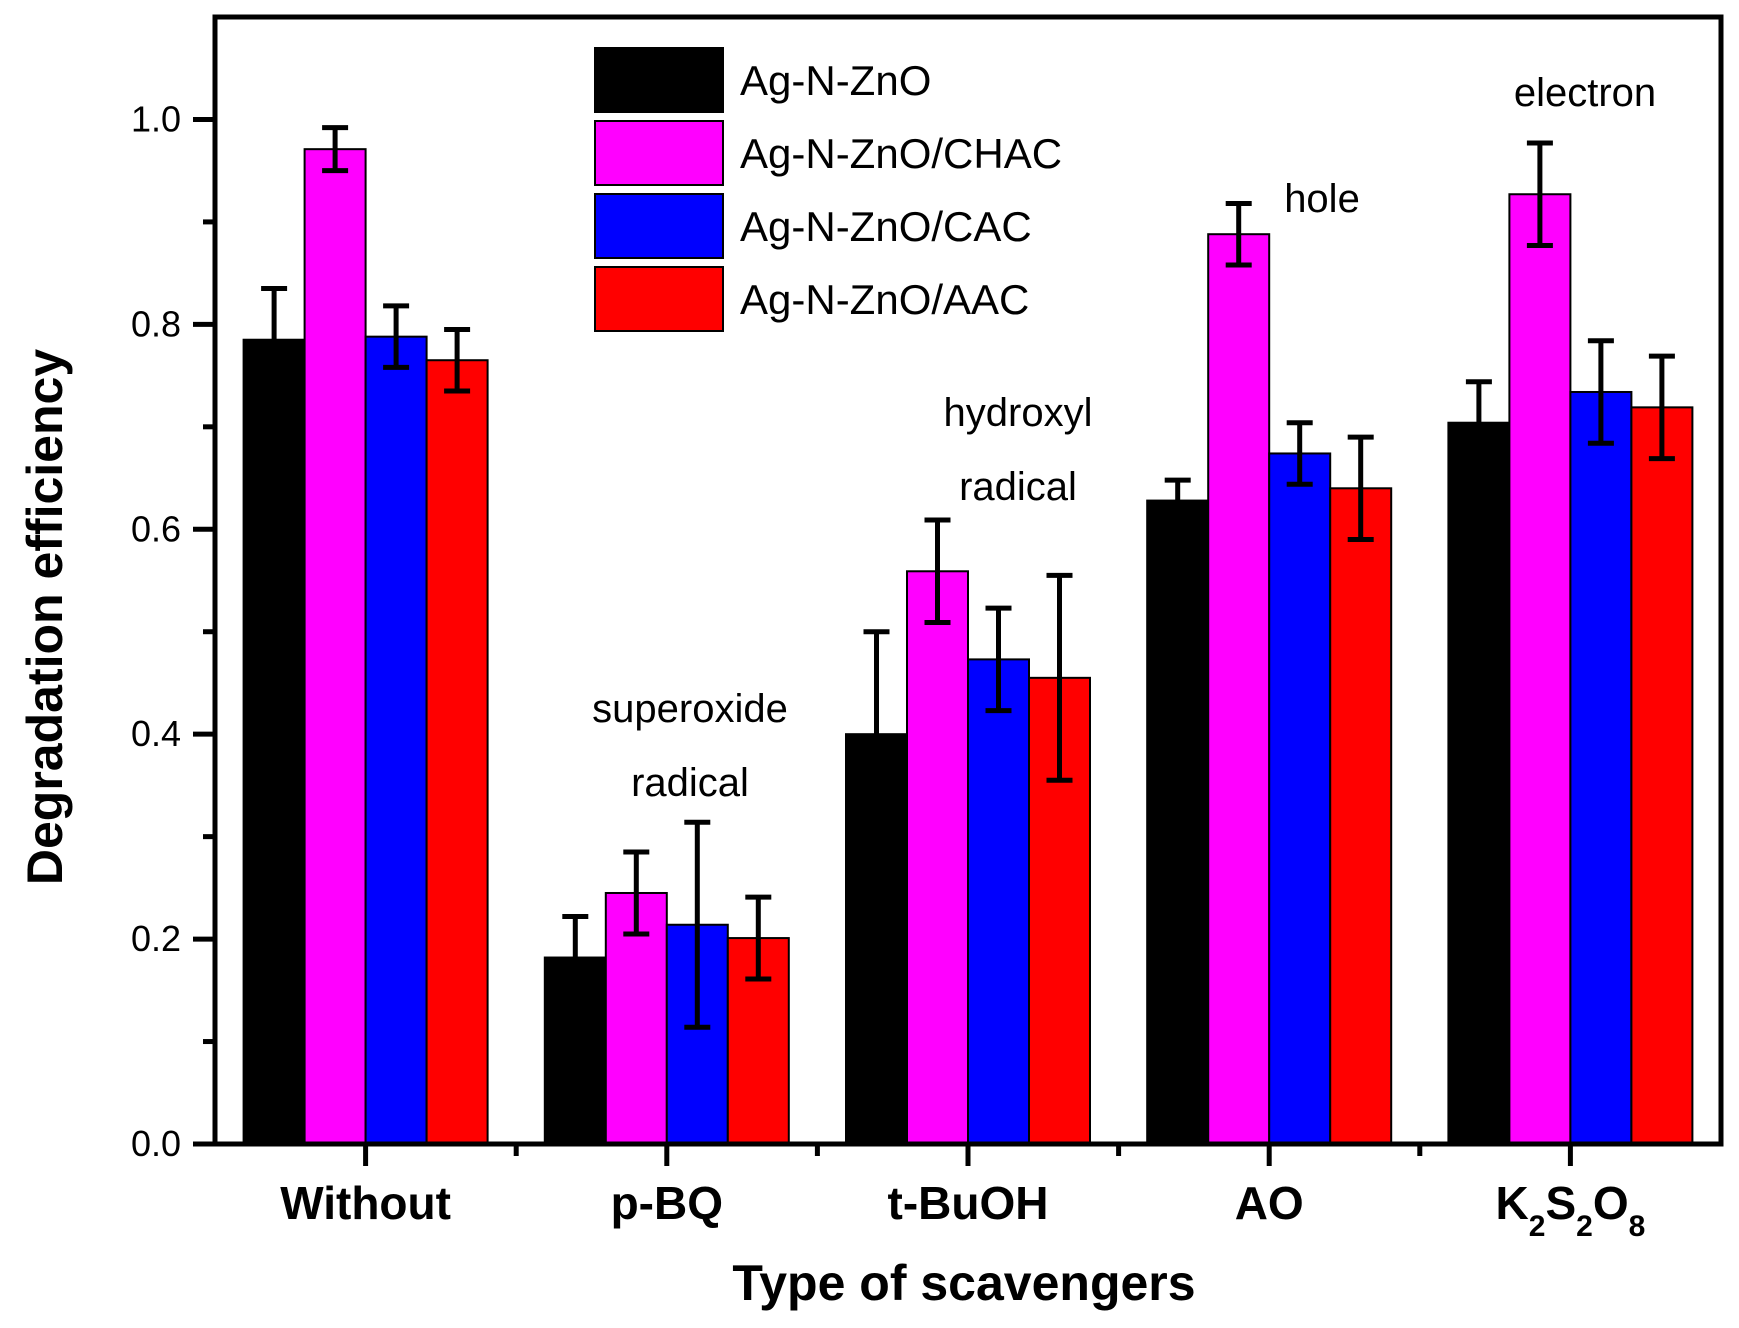  Describe the element at coordinates (667, 1203) in the screenshot. I see `x-tick-label: p-BQ` at that location.